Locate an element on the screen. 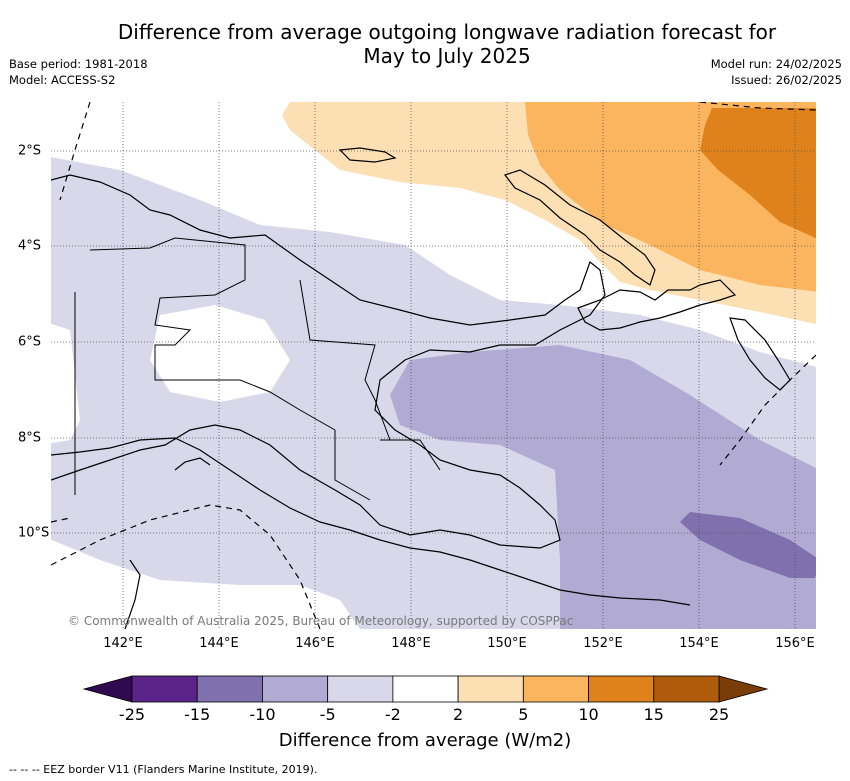  colorbar-under-arrow is located at coordinates (107, 689).